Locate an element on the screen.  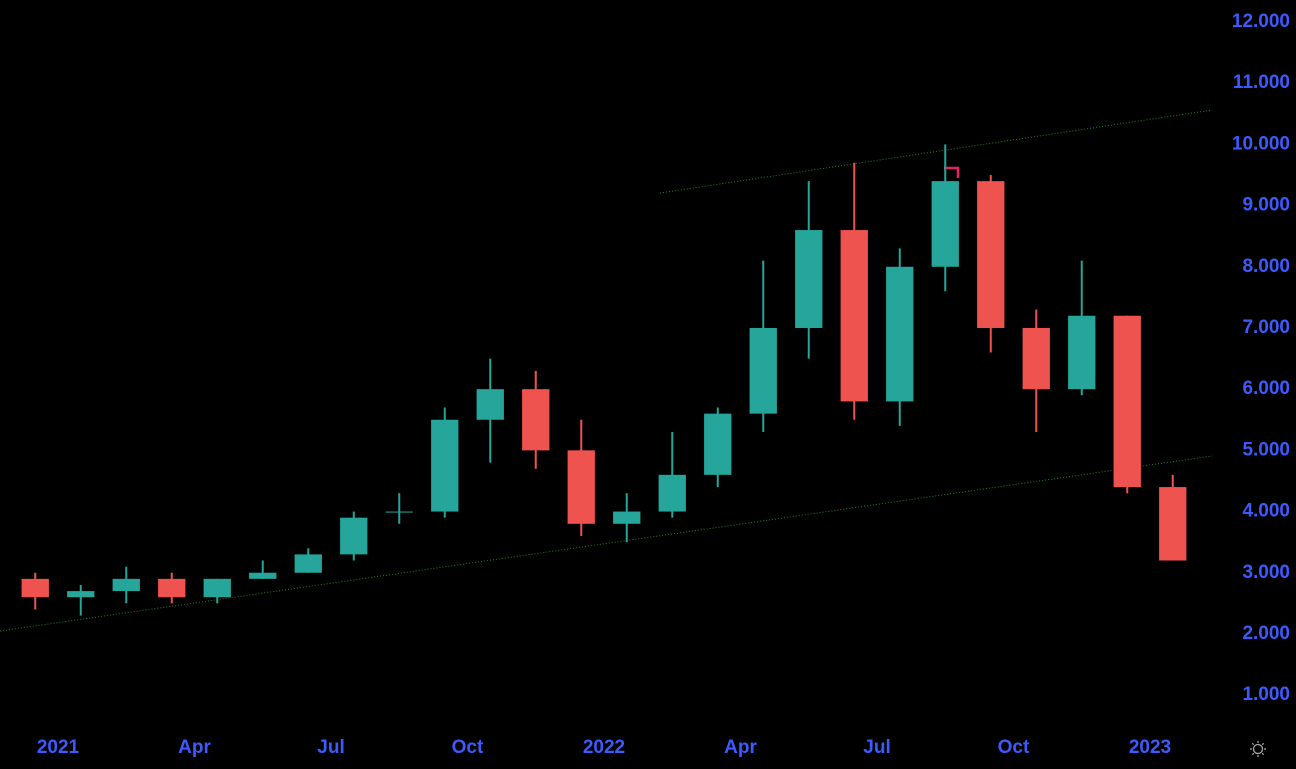
y-tick-label: 9.000 is located at coordinates (1266, 205).